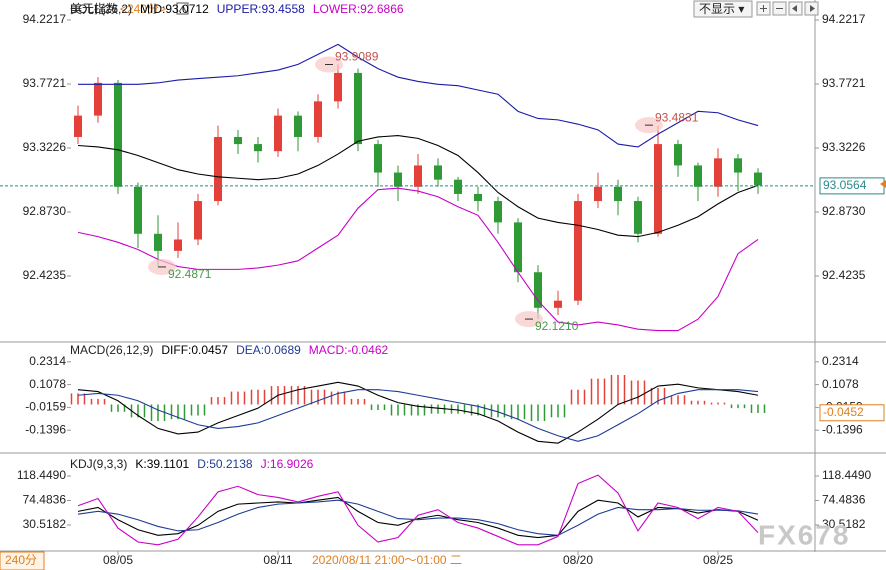 This screenshot has width=886, height=570. What do you see at coordinates (557, 326) in the screenshot?
I see `extreme-label: 92.1210` at bounding box center [557, 326].